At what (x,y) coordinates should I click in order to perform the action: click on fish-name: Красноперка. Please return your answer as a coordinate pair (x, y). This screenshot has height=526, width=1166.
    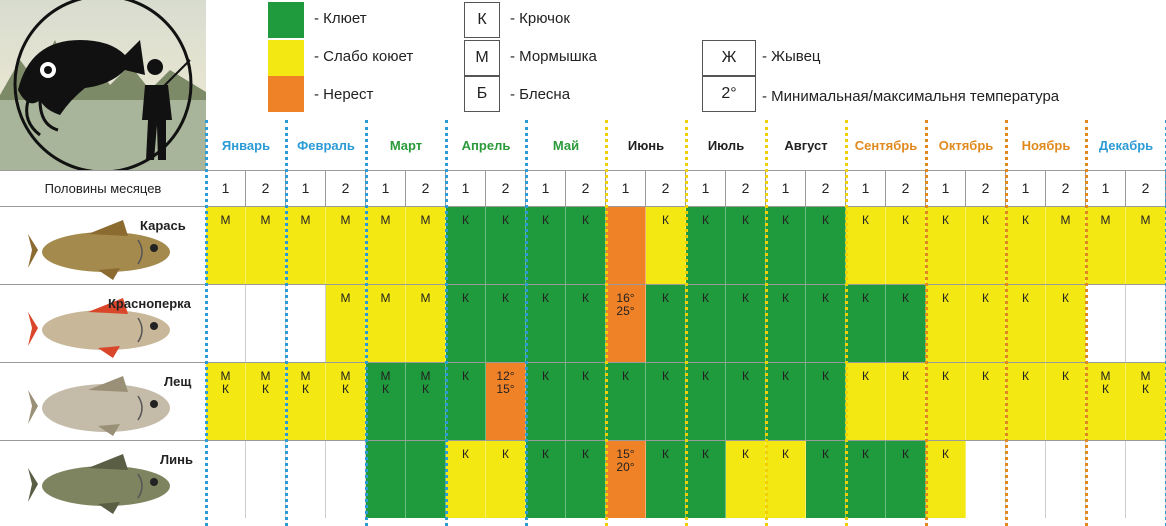
    Looking at the image, I should click on (149, 303).